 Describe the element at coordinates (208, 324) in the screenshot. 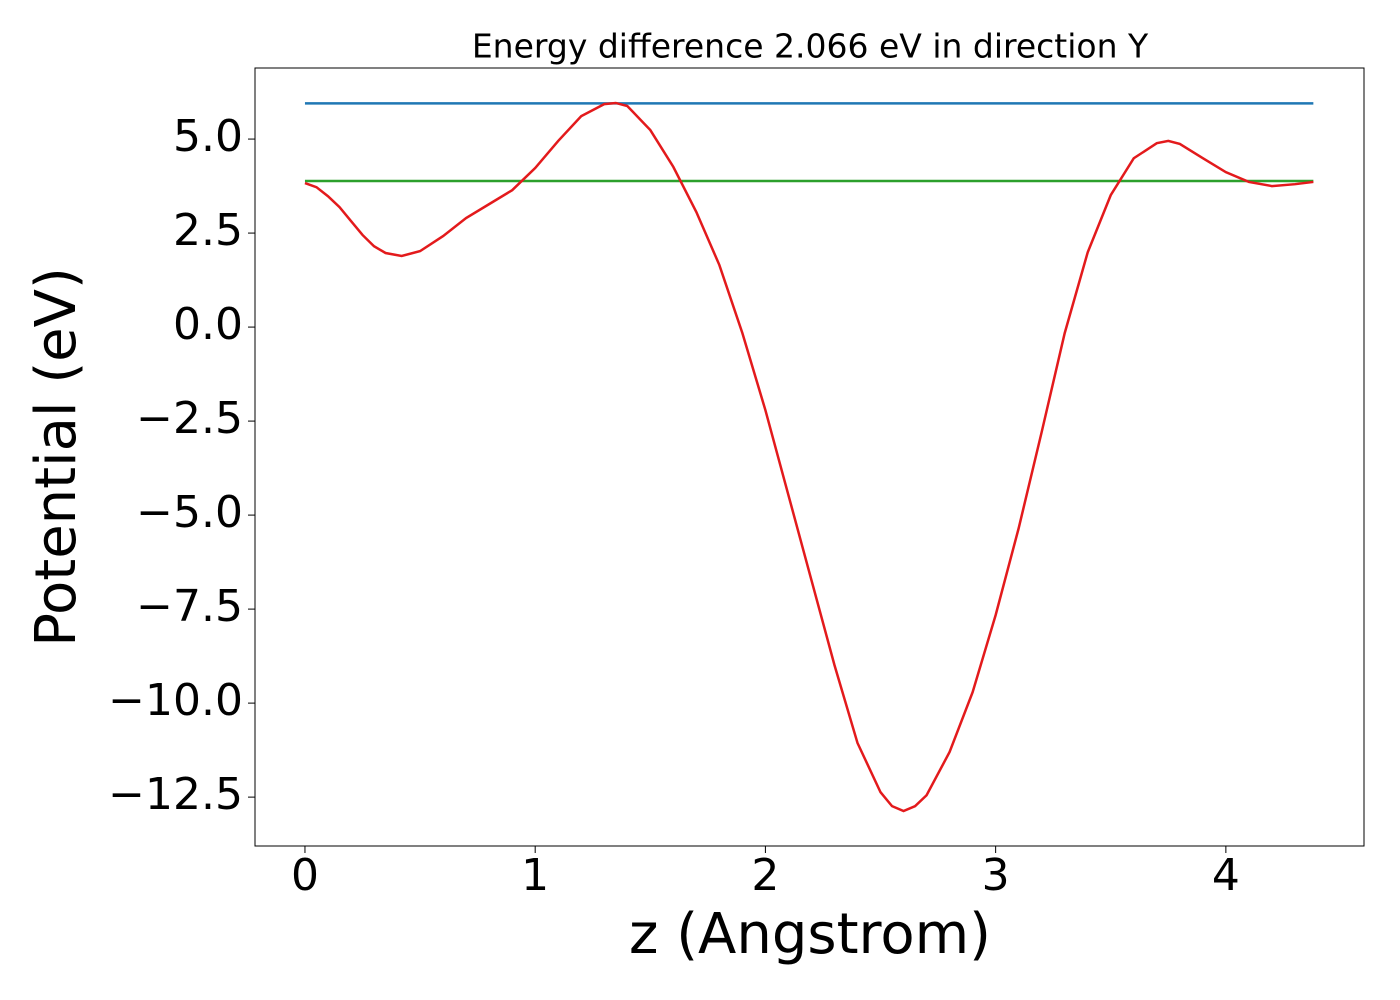

I see `y-tick-label: 0.0` at that location.